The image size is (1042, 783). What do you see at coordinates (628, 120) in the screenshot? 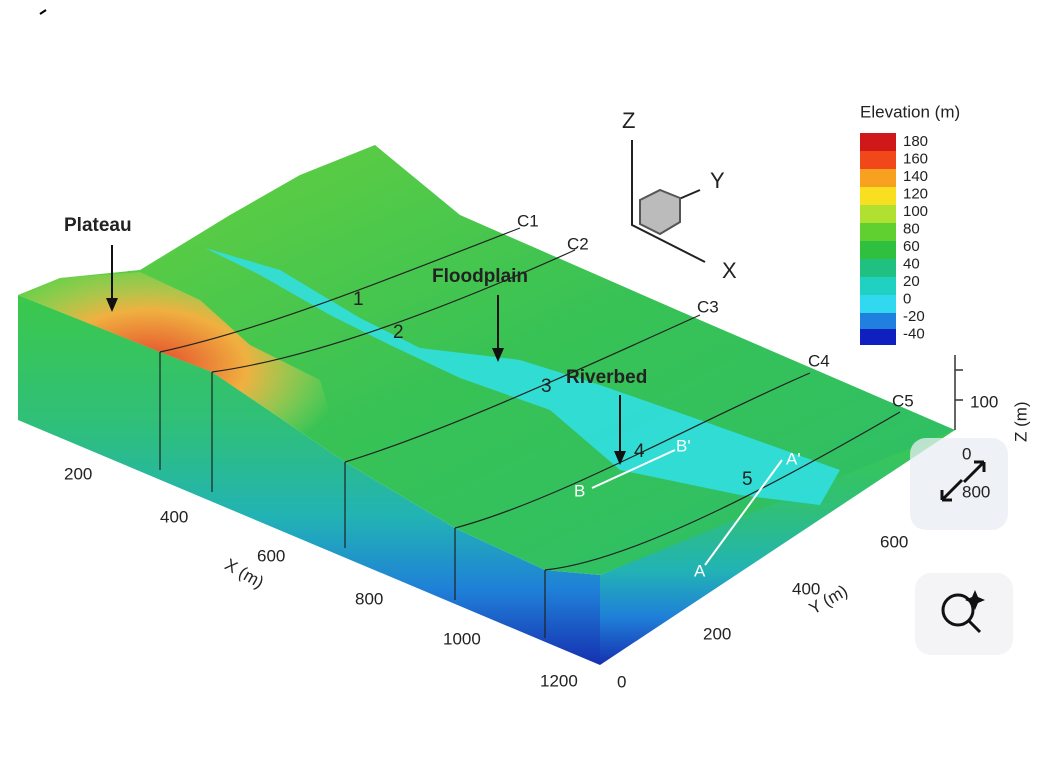
I see `triad-label: Z` at bounding box center [628, 120].